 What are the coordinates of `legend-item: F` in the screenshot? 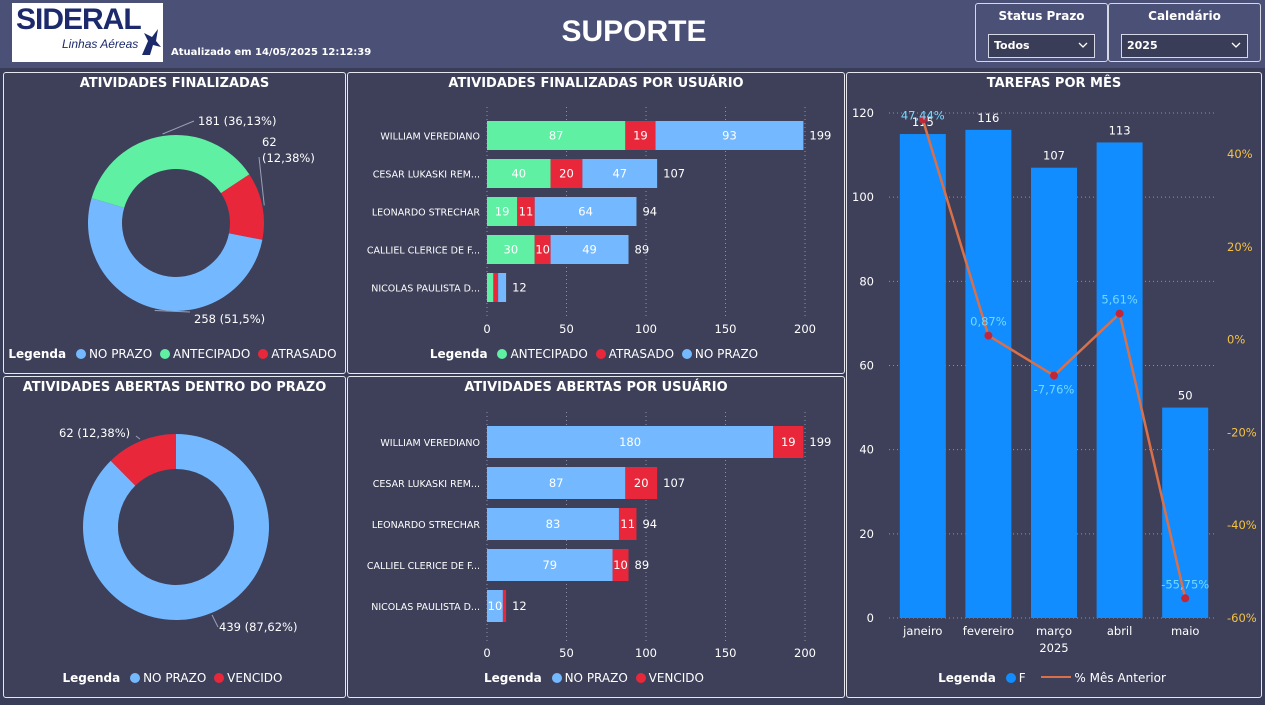 It's located at (1022, 678).